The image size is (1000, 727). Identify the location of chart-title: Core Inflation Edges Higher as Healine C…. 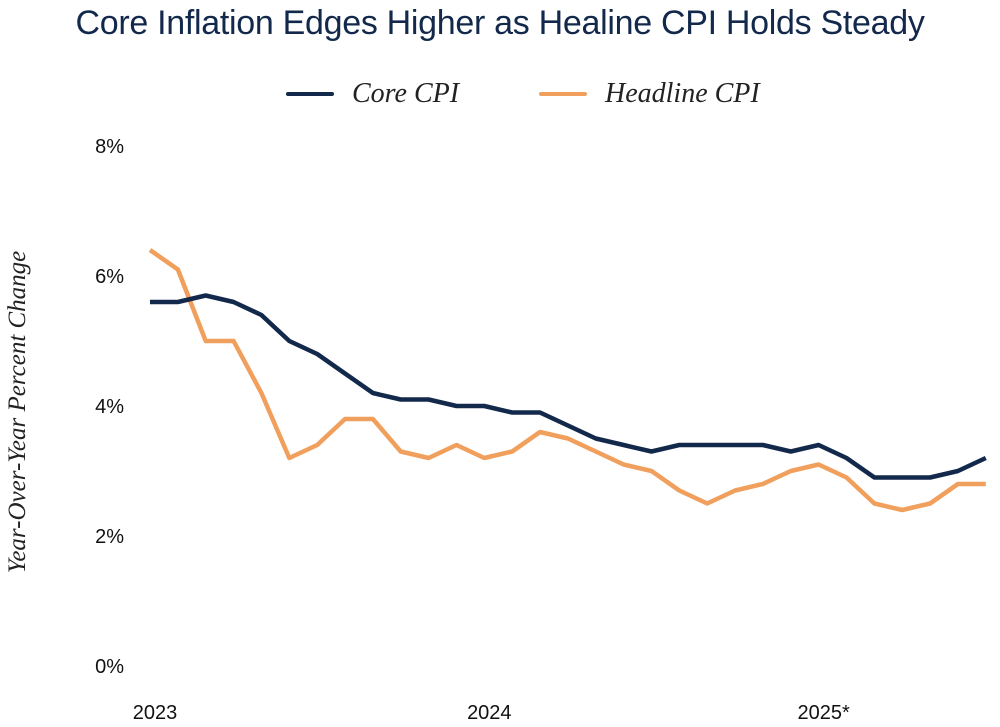
(500, 23).